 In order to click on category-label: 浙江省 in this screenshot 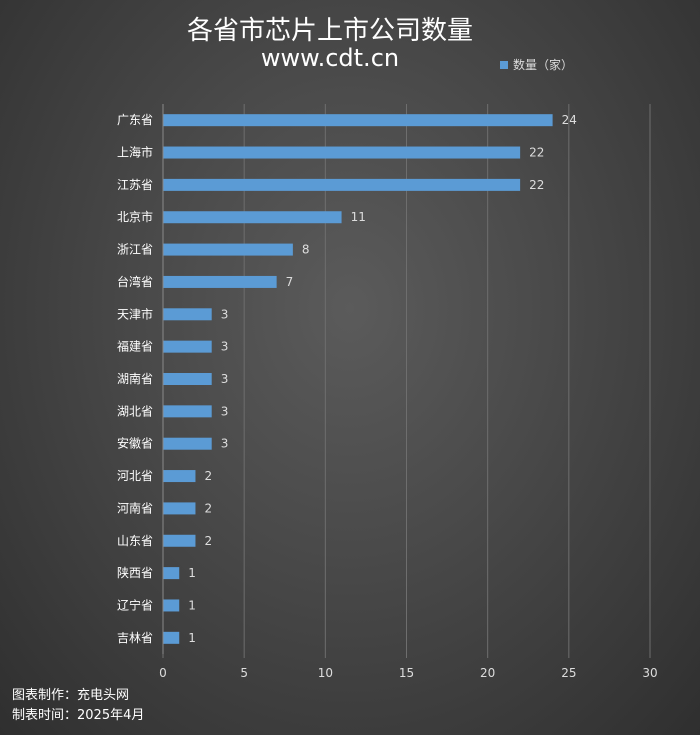, I will do `click(135, 250)`.